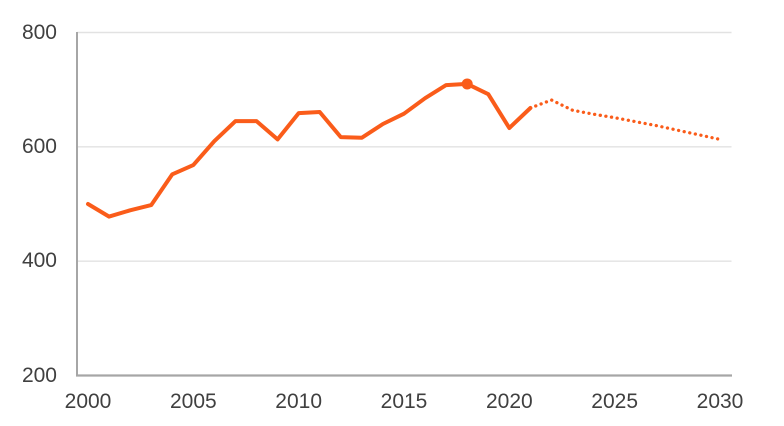 Image resolution: width=784 pixels, height=426 pixels. Describe the element at coordinates (299, 401) in the screenshot. I see `x-tick-label-2010: 2010` at that location.